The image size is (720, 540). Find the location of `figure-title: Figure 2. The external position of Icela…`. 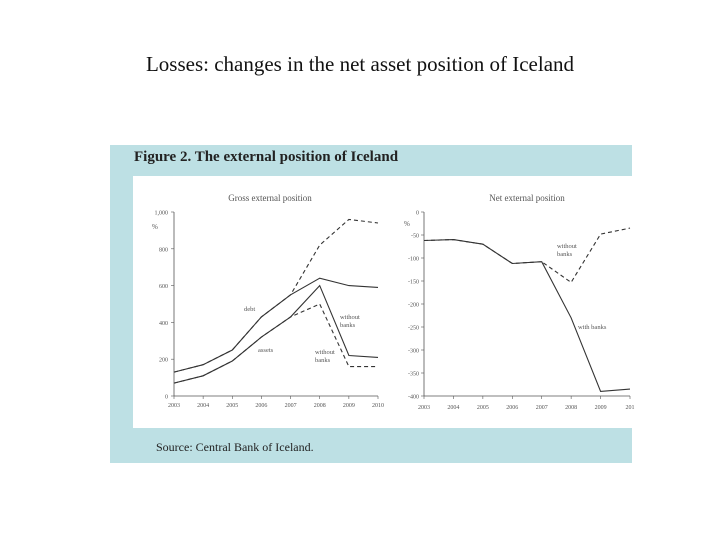

figure-title: Figure 2. The external position of Icela… is located at coordinates (266, 157).